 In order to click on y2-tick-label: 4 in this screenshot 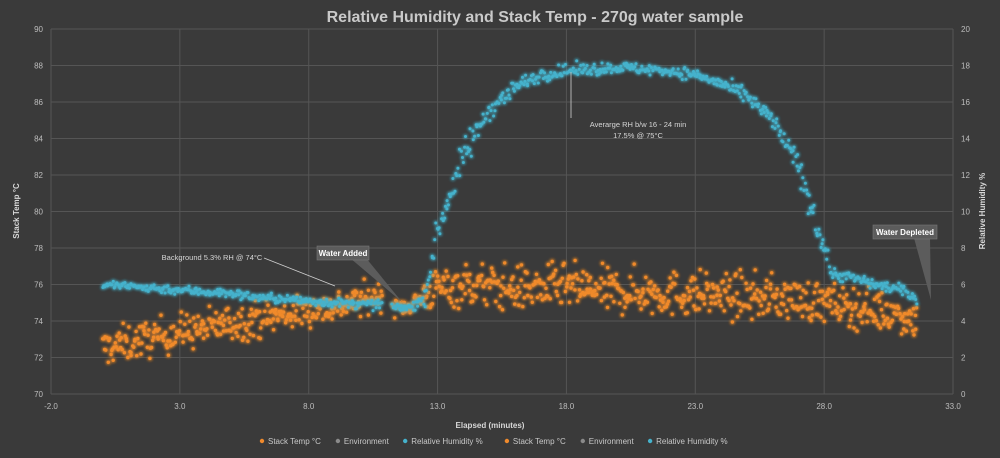, I will do `click(963, 321)`.